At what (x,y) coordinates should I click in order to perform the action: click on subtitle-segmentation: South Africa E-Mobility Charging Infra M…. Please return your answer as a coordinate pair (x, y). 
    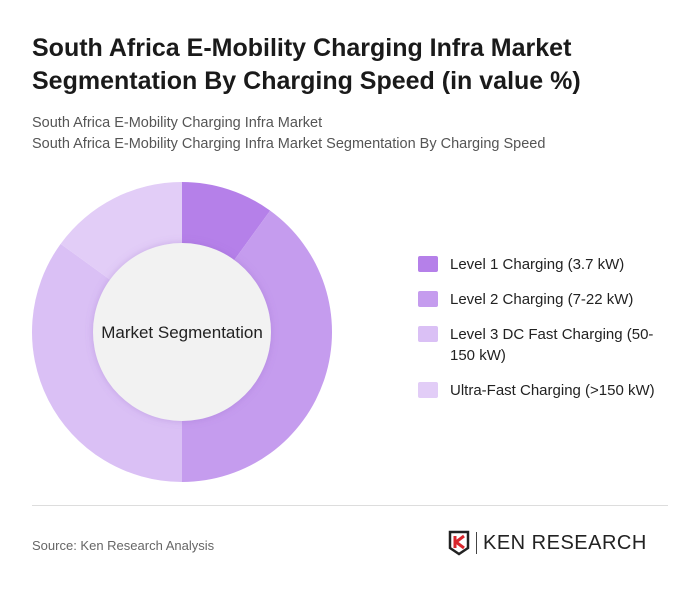
    Looking at the image, I should click on (289, 144).